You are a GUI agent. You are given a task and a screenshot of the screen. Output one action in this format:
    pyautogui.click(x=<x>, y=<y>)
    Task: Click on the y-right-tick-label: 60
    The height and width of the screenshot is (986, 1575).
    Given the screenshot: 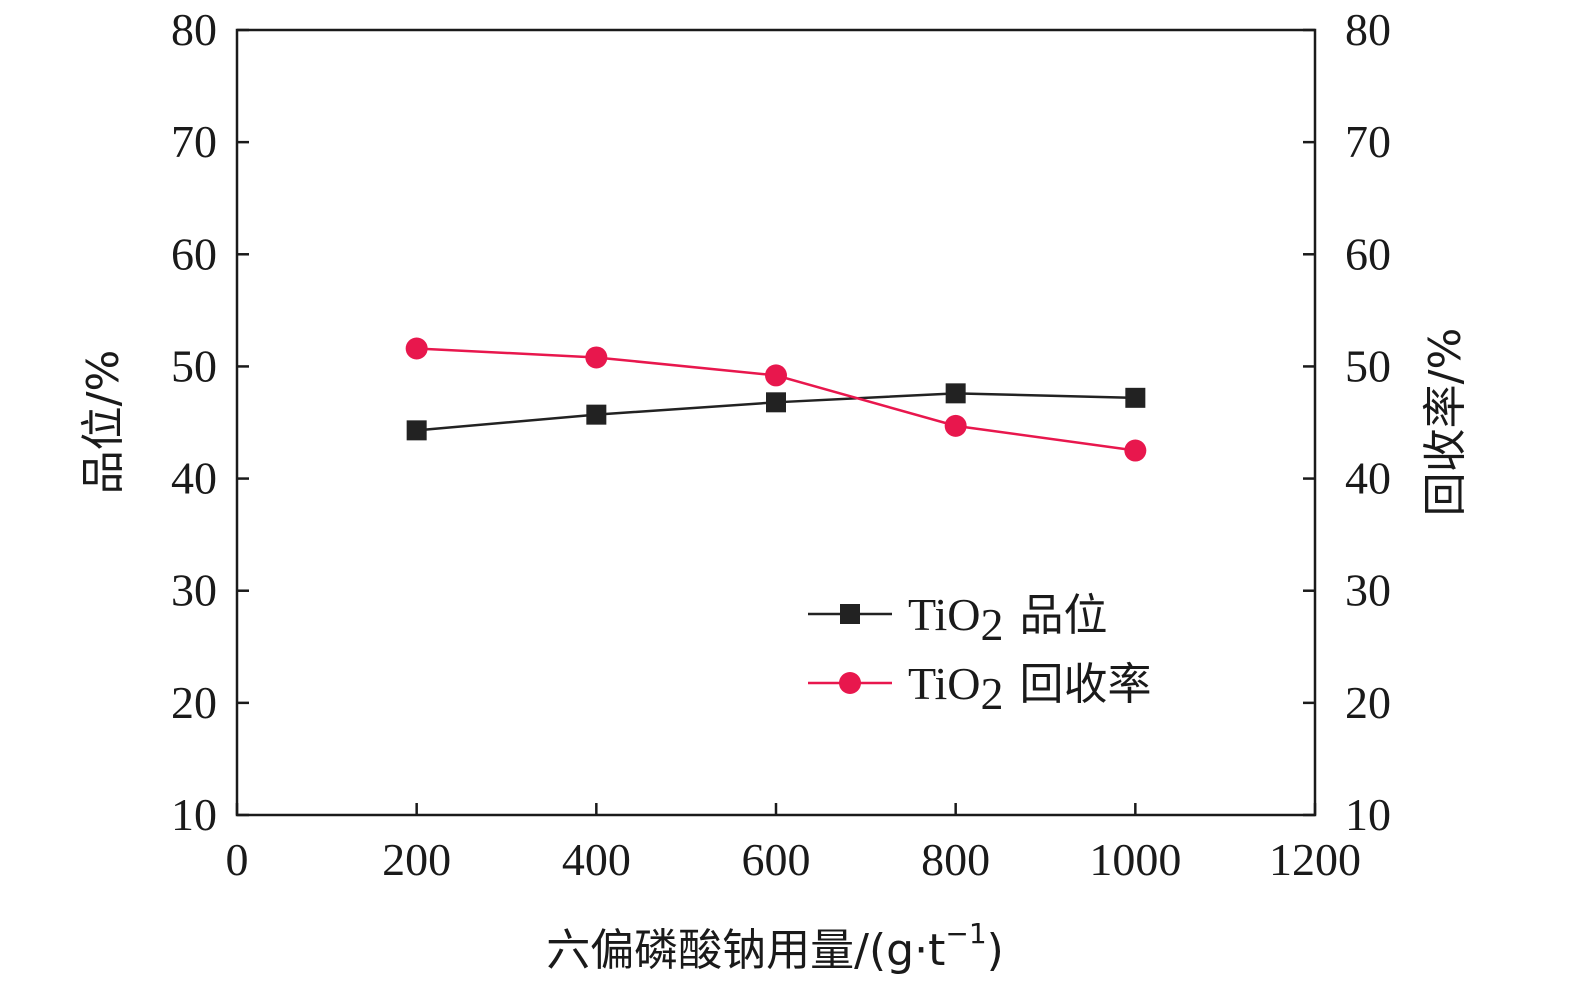 What is the action you would take?
    pyautogui.click(x=1368, y=253)
    